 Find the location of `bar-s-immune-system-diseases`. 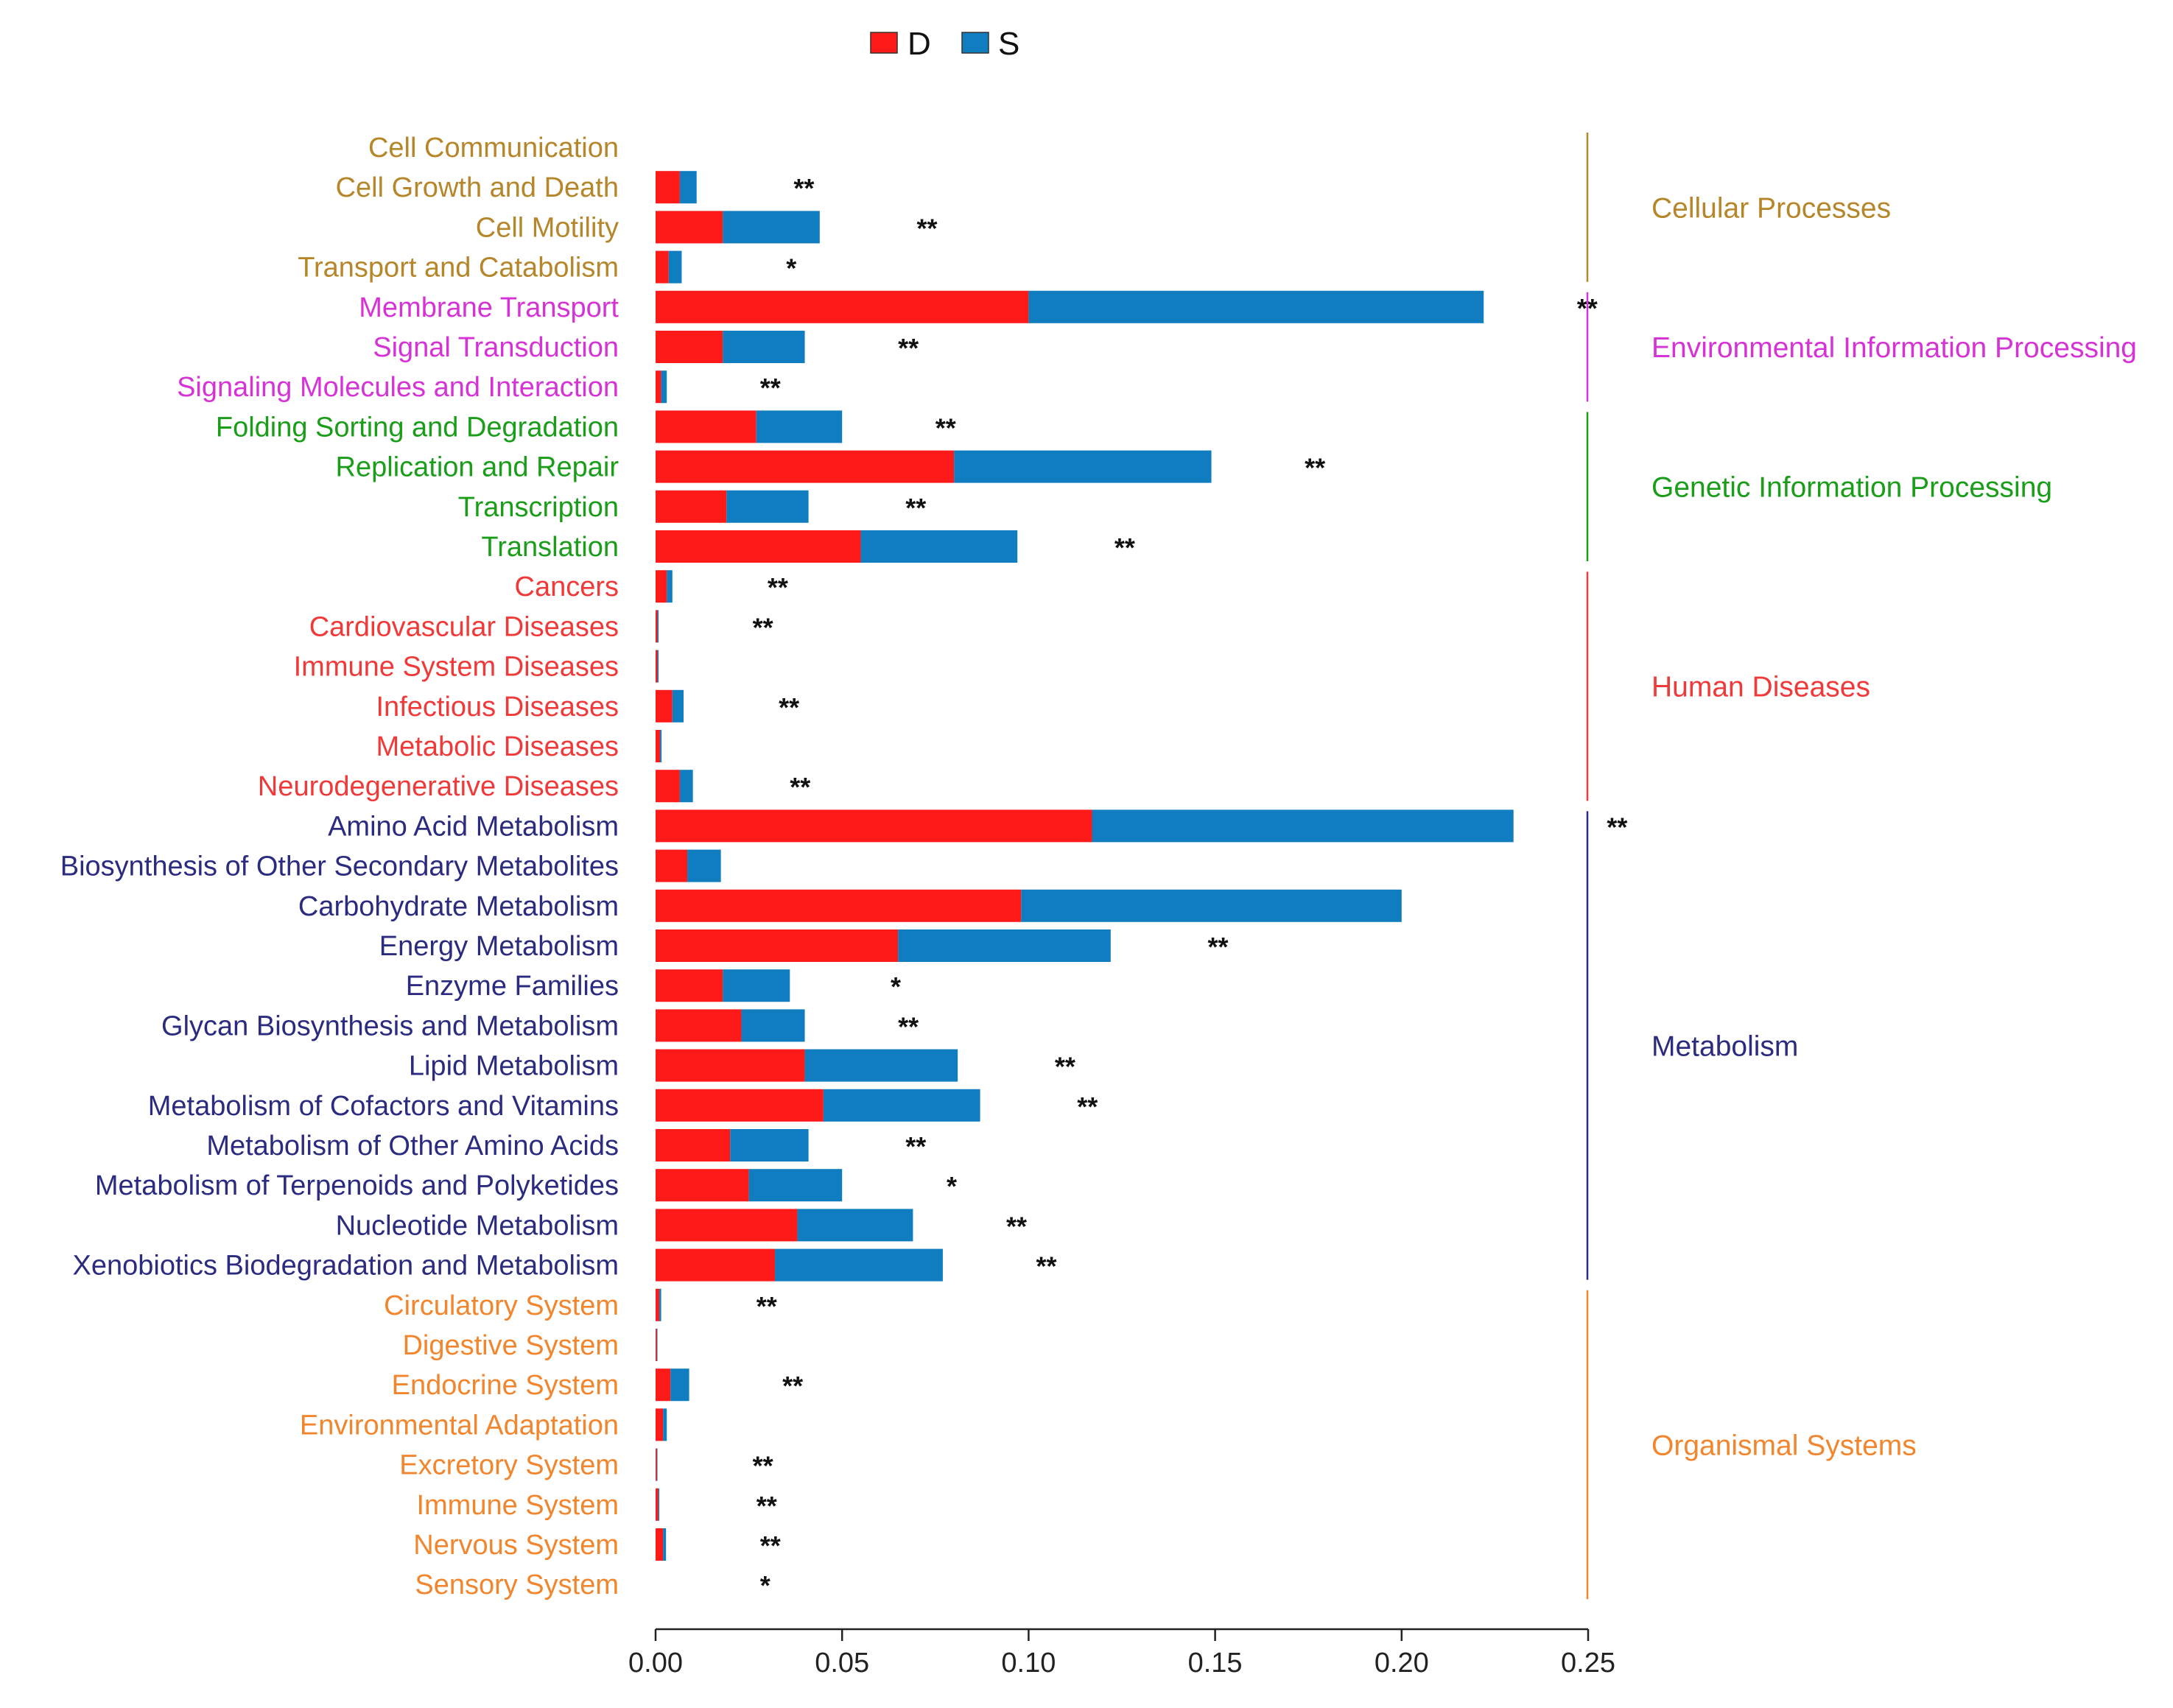

bar-s-immune-system-diseases is located at coordinates (658, 666).